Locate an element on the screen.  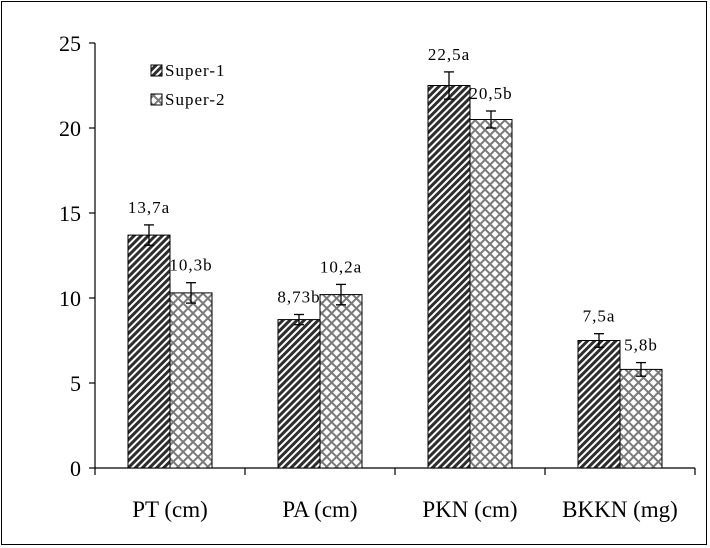
data-label: 5,8b is located at coordinates (641, 345).